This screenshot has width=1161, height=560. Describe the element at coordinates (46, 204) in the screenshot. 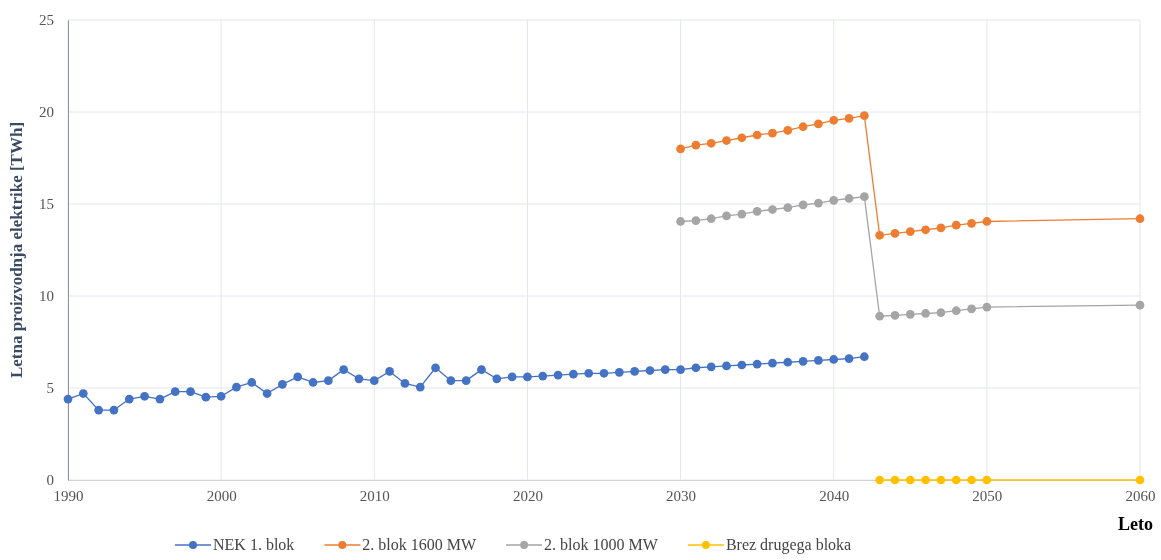

I see `y-tick-label: 15` at that location.